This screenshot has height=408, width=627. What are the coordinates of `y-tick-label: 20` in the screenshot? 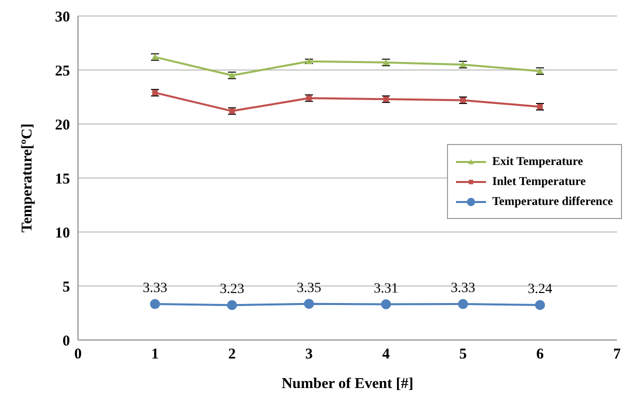 It's located at (62, 125).